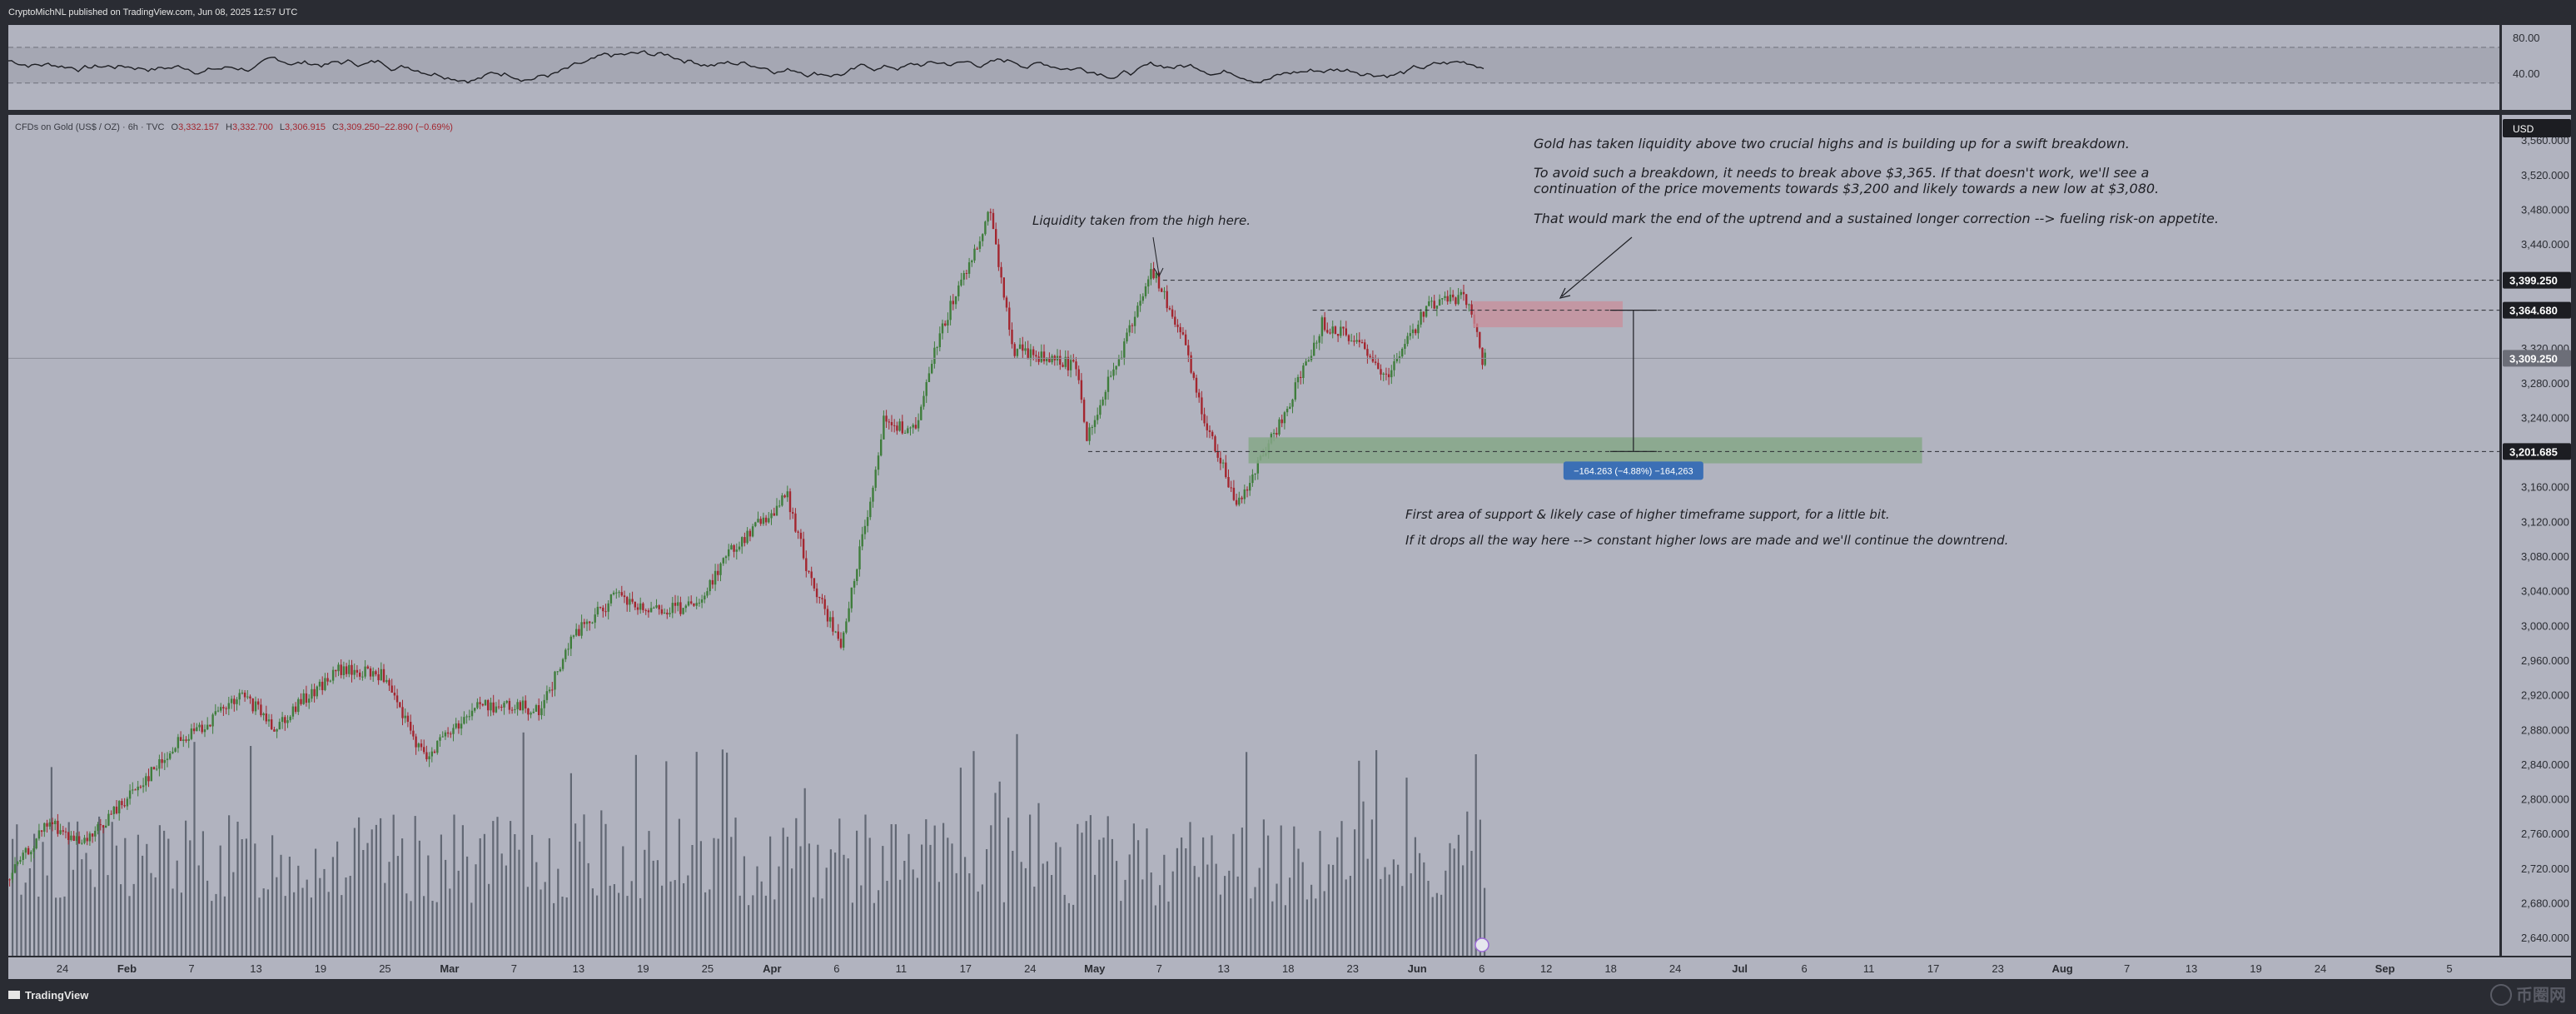  I want to click on time-axis-label: 13, so click(1224, 968).